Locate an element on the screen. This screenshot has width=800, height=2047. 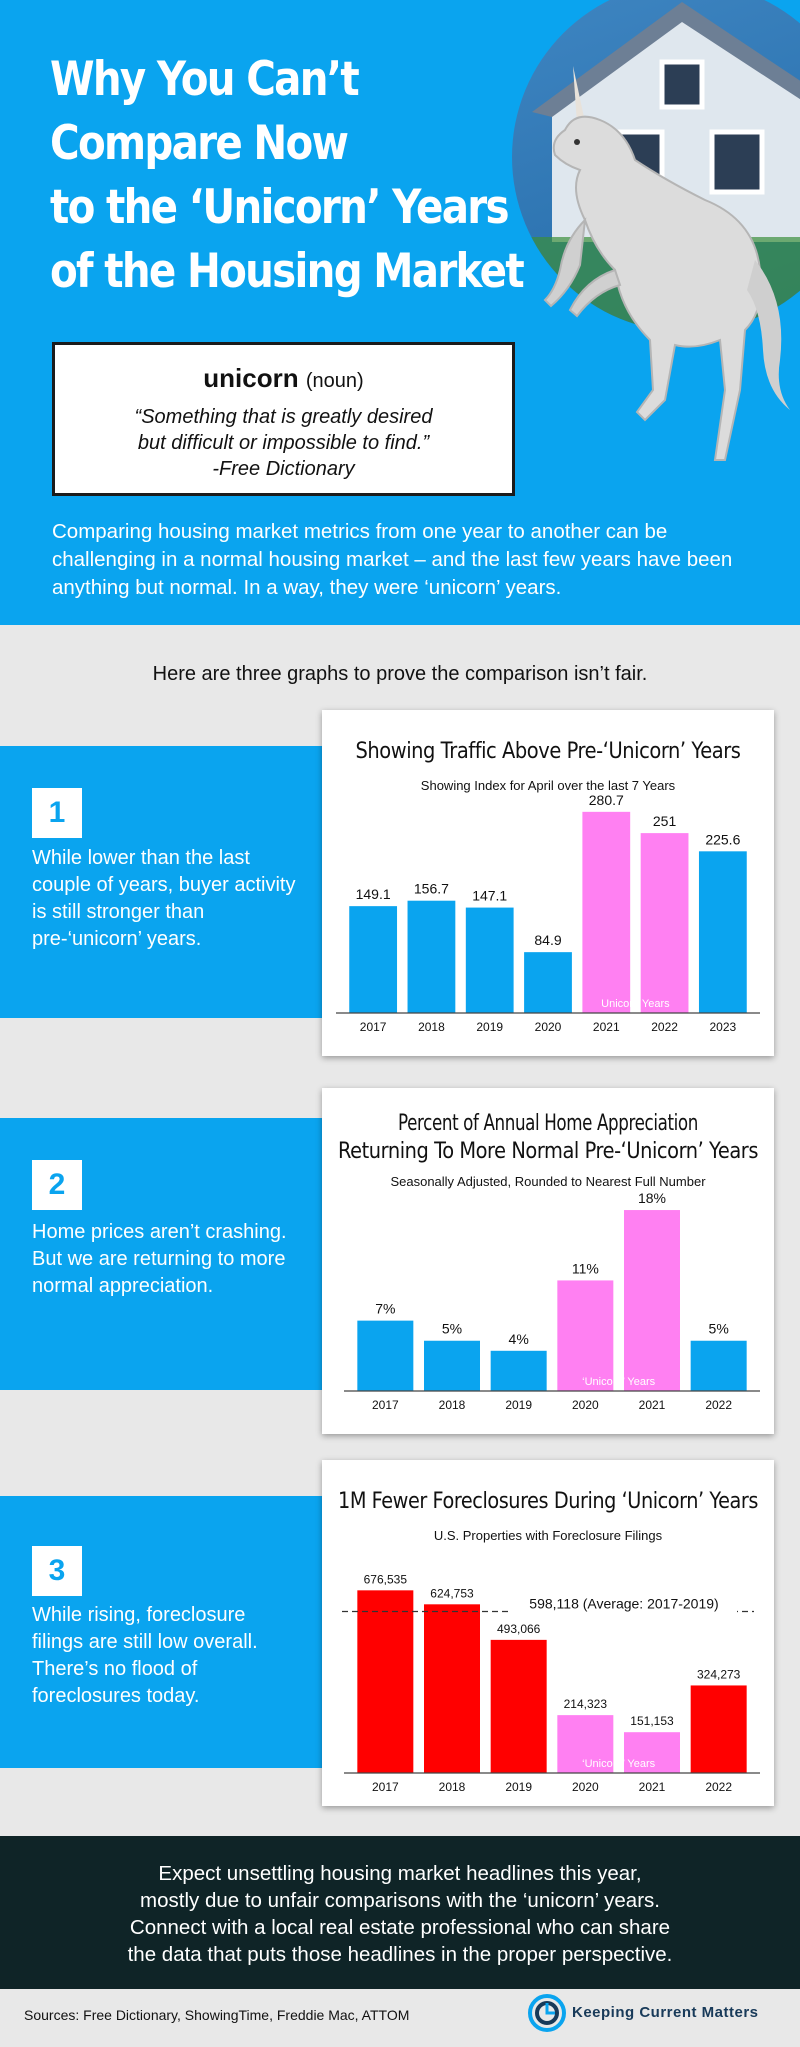
title-line: to the ‘Unicorn’ Years is located at coordinates (280, 207).